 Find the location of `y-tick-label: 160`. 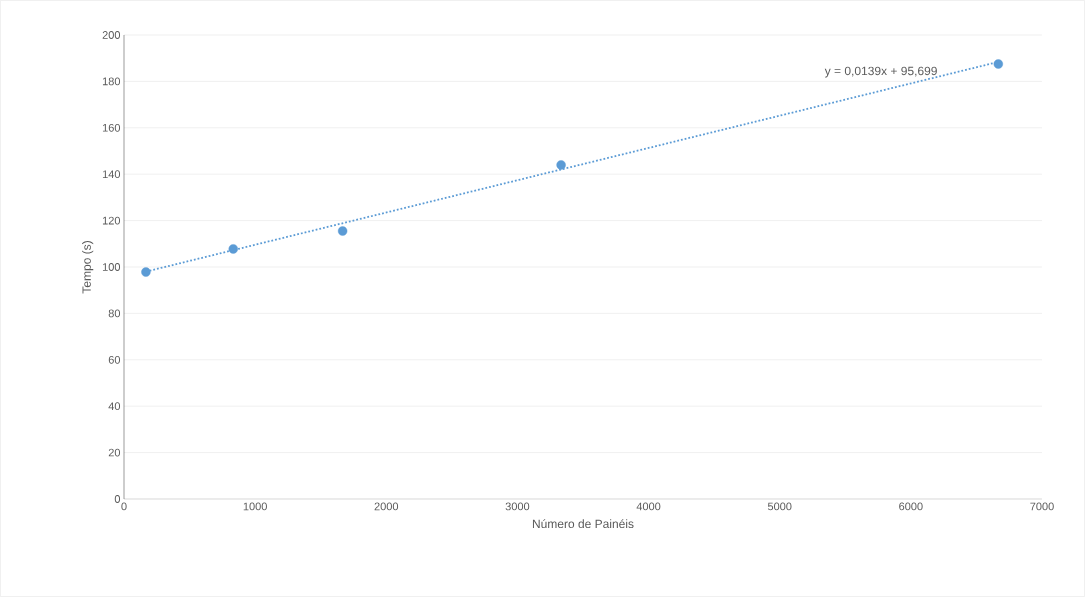

y-tick-label: 160 is located at coordinates (111, 127).